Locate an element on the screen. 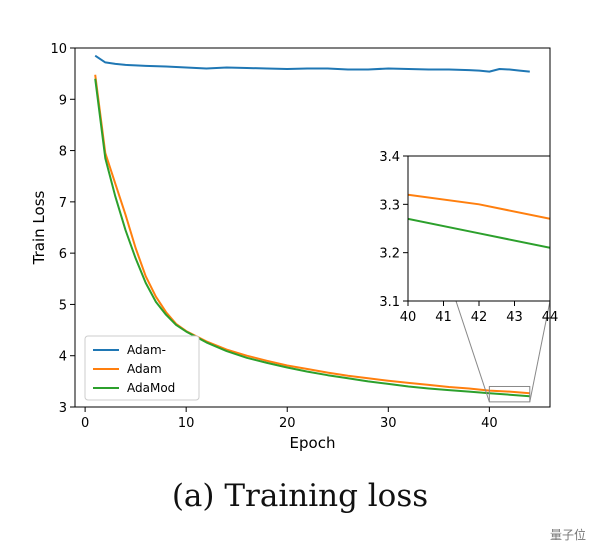  x-tick-label: 10 is located at coordinates (186, 423).